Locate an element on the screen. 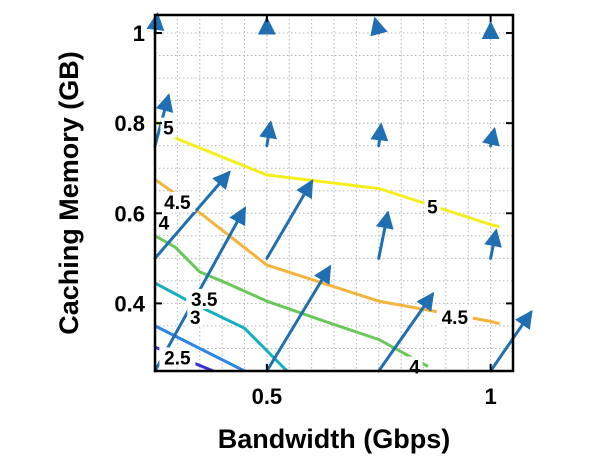 The width and height of the screenshot is (598, 458). x-tick-label: 1 is located at coordinates (491, 396).